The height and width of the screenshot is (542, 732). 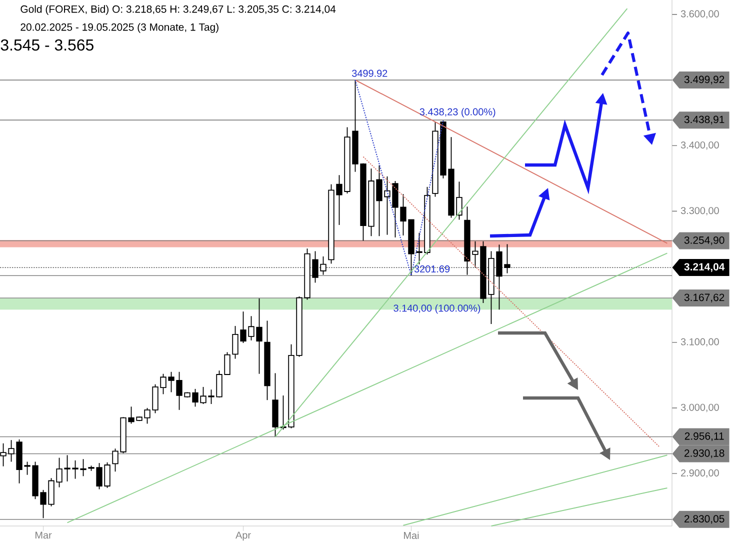 What do you see at coordinates (700, 473) in the screenshot?
I see `y-tick-label: 2.900,00` at bounding box center [700, 473].